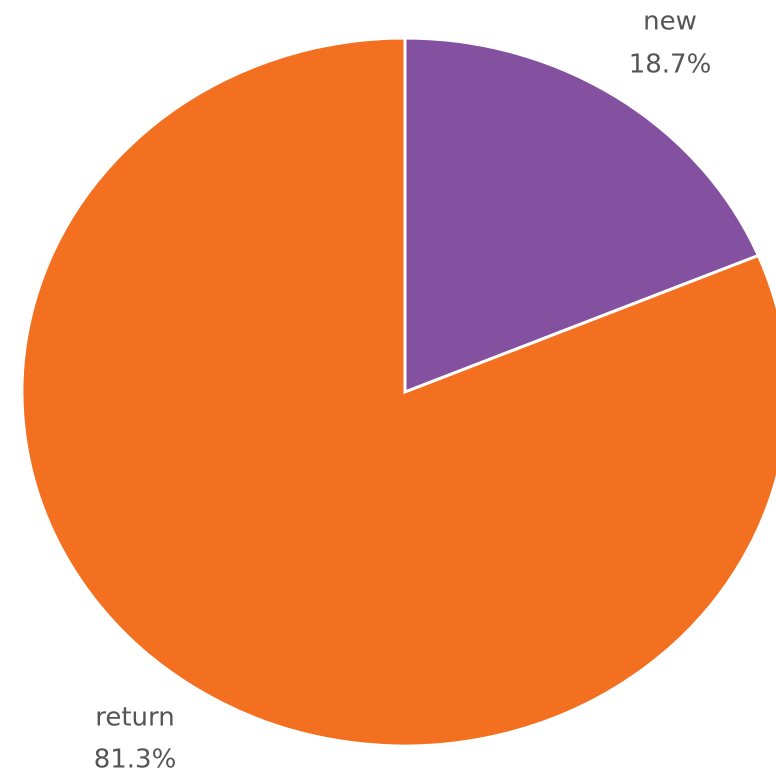  Describe the element at coordinates (135, 760) in the screenshot. I see `slice-value-label: 81.3%` at that location.